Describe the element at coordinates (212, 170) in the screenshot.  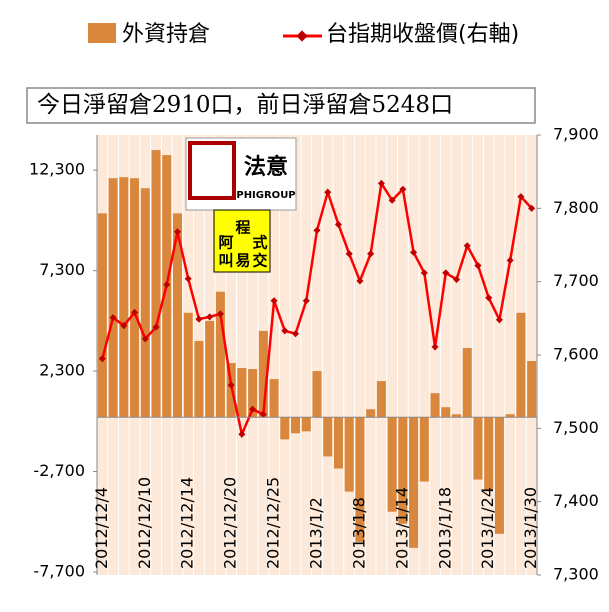
I see `logo-icon` at that location.